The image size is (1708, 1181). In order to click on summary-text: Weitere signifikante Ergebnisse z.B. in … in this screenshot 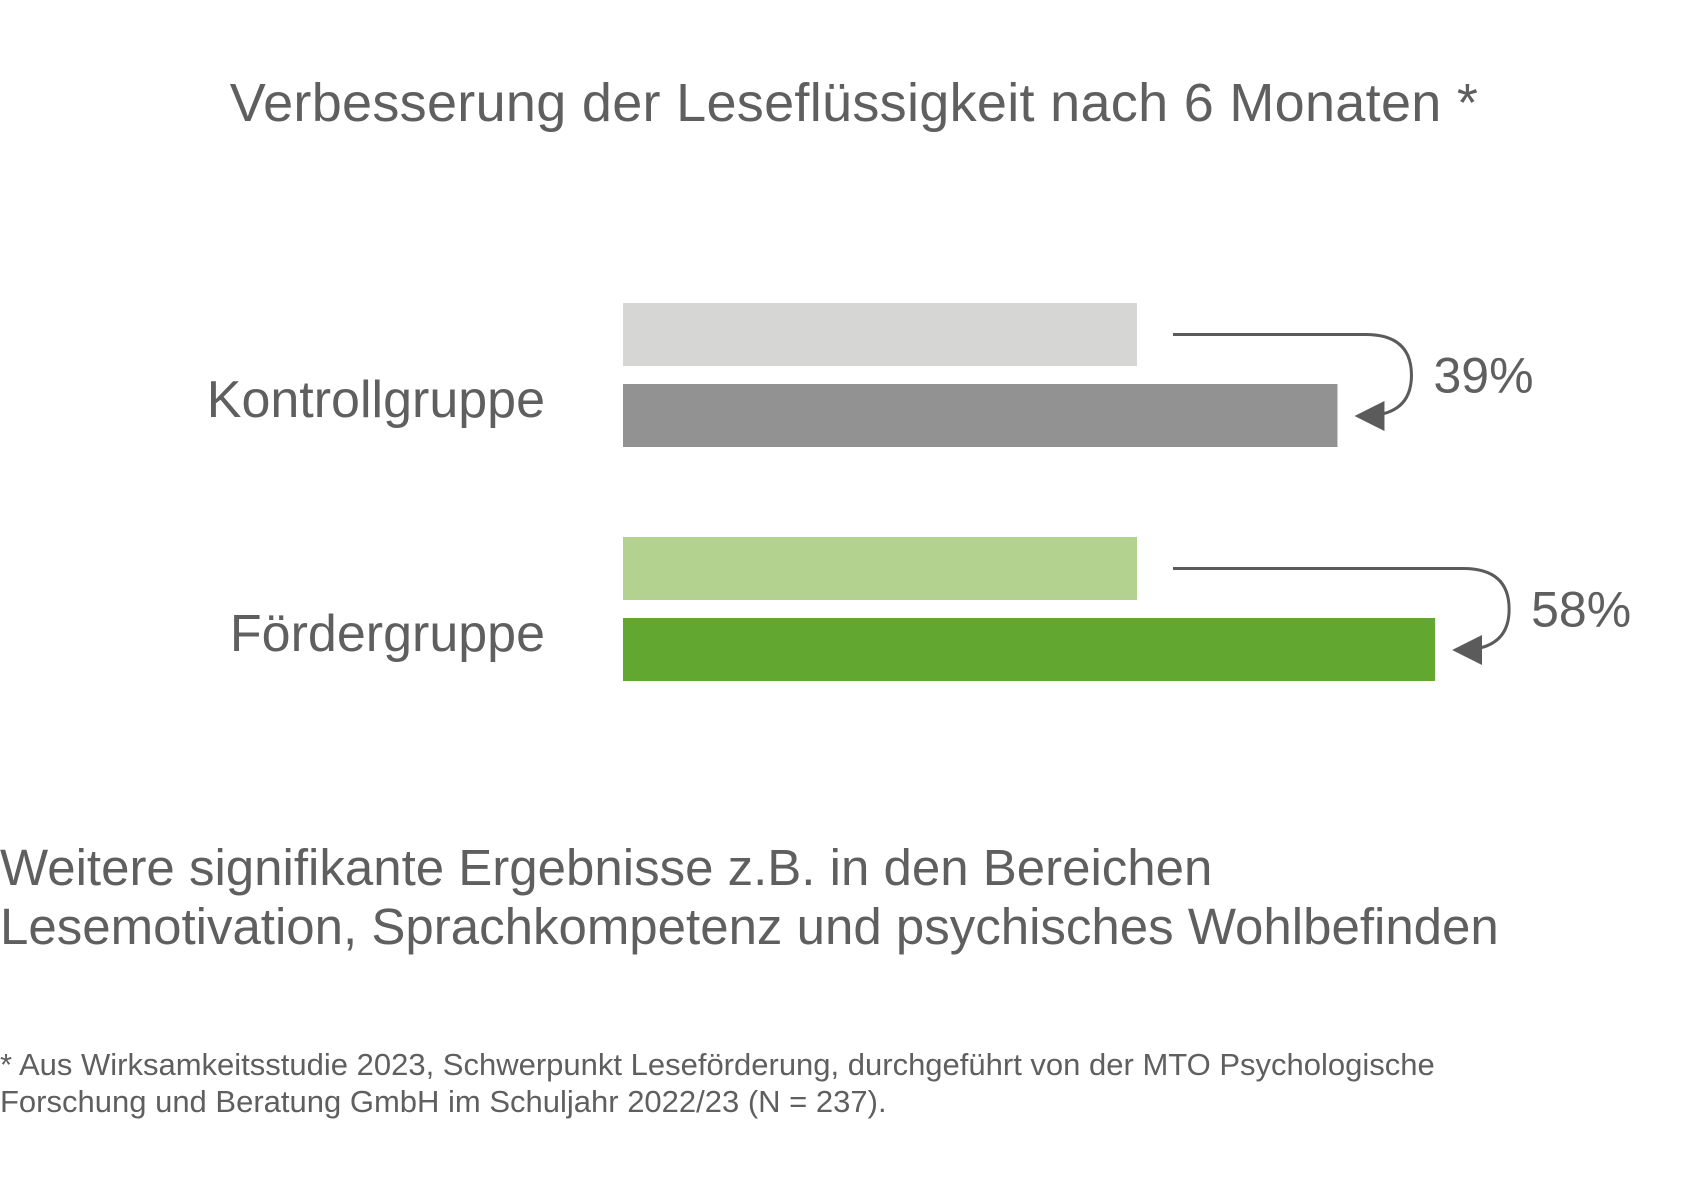, I will do `click(854, 897)`.